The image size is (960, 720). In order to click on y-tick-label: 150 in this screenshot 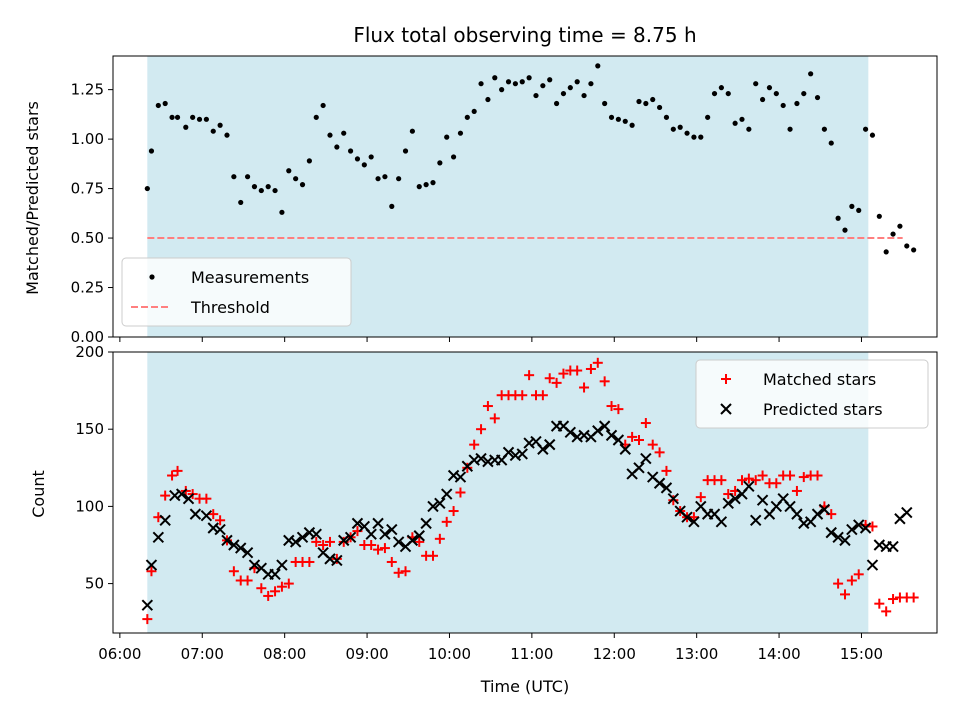, I will do `click(89, 429)`.